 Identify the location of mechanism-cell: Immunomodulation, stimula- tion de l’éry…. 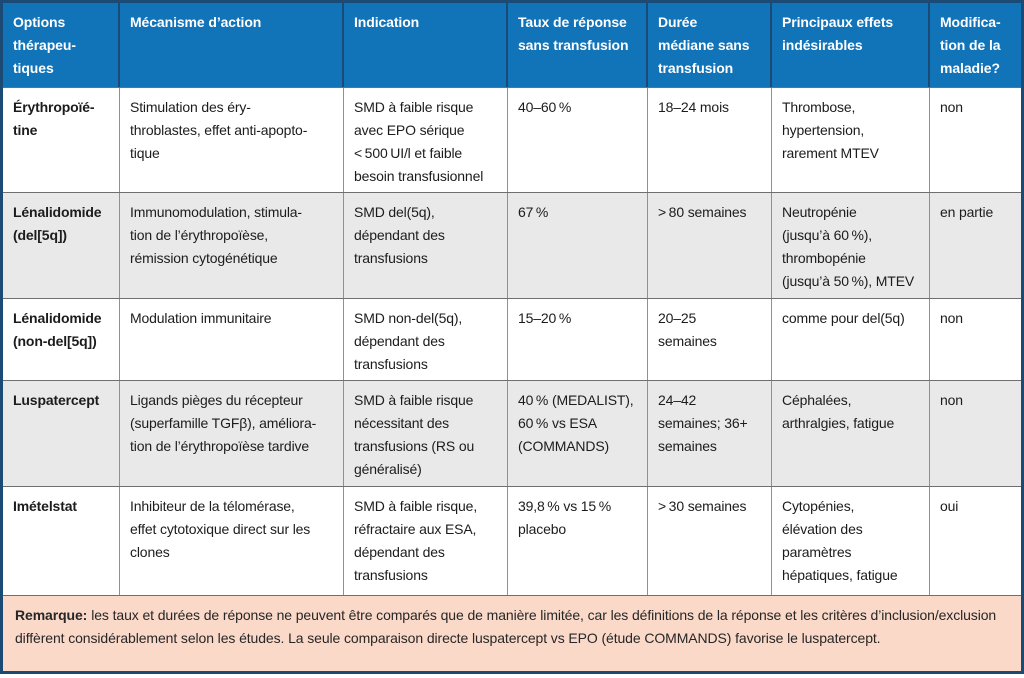
(232, 245).